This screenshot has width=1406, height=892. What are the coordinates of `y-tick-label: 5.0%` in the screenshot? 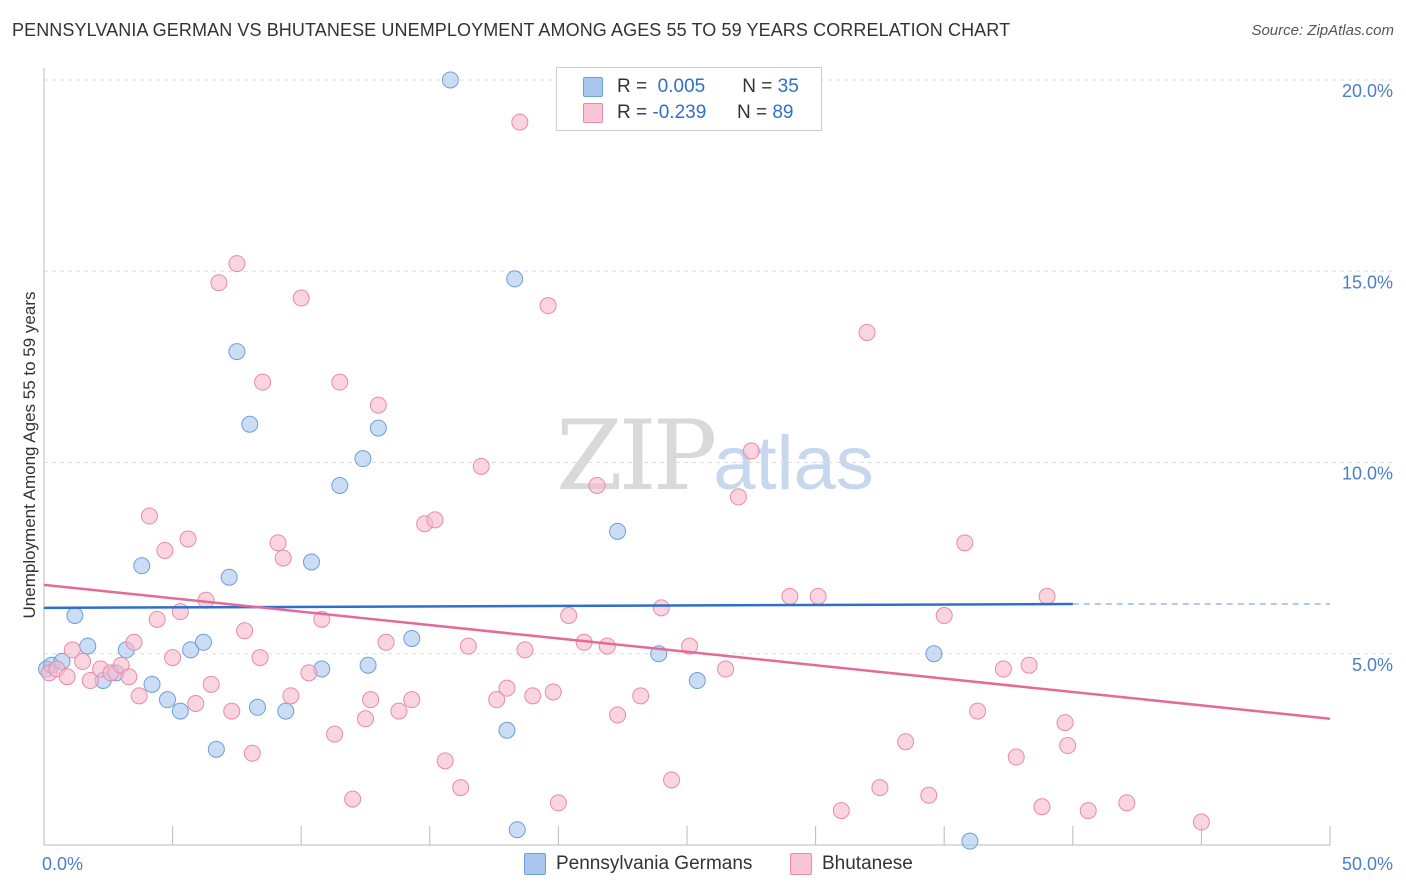 It's located at (1372, 665).